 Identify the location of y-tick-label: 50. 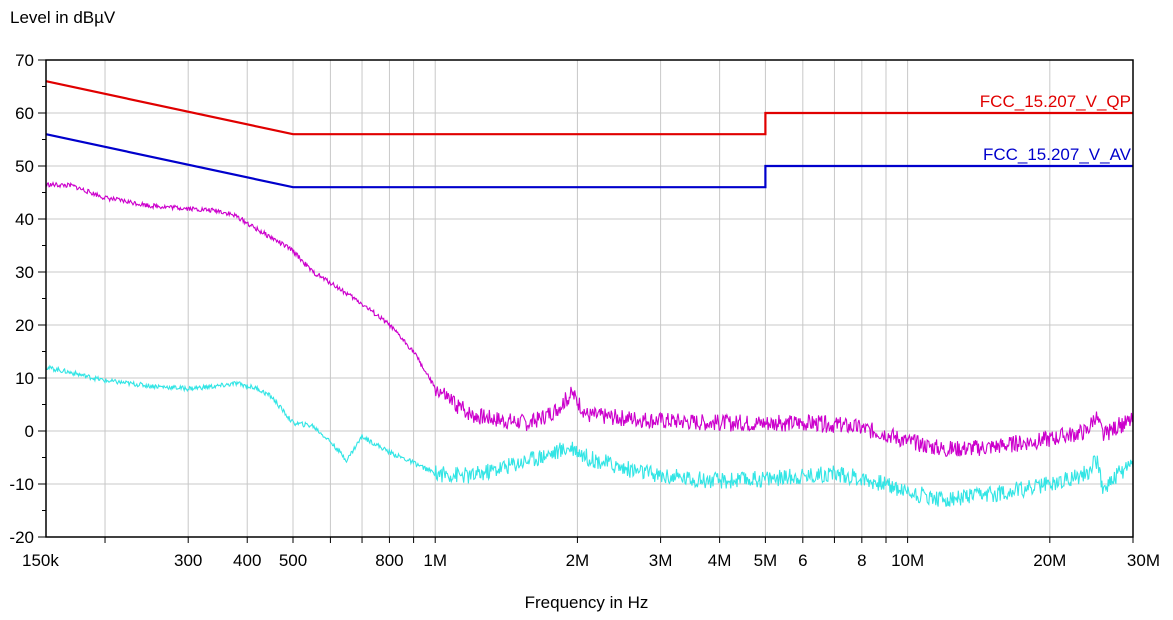
(24, 166).